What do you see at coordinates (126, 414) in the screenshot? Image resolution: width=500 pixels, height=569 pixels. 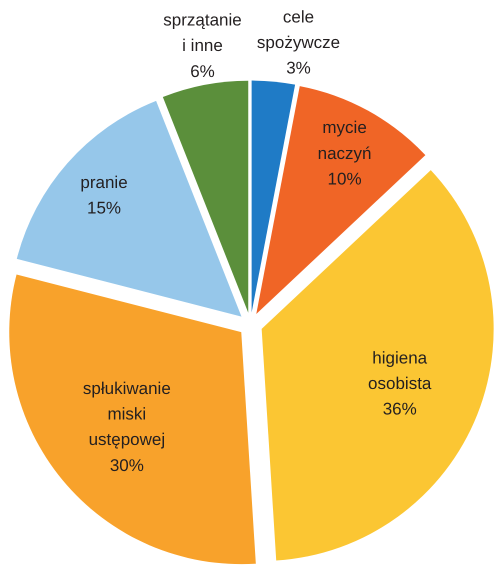 I see `slice-label: spłukiwanie miski ustępowej` at bounding box center [126, 414].